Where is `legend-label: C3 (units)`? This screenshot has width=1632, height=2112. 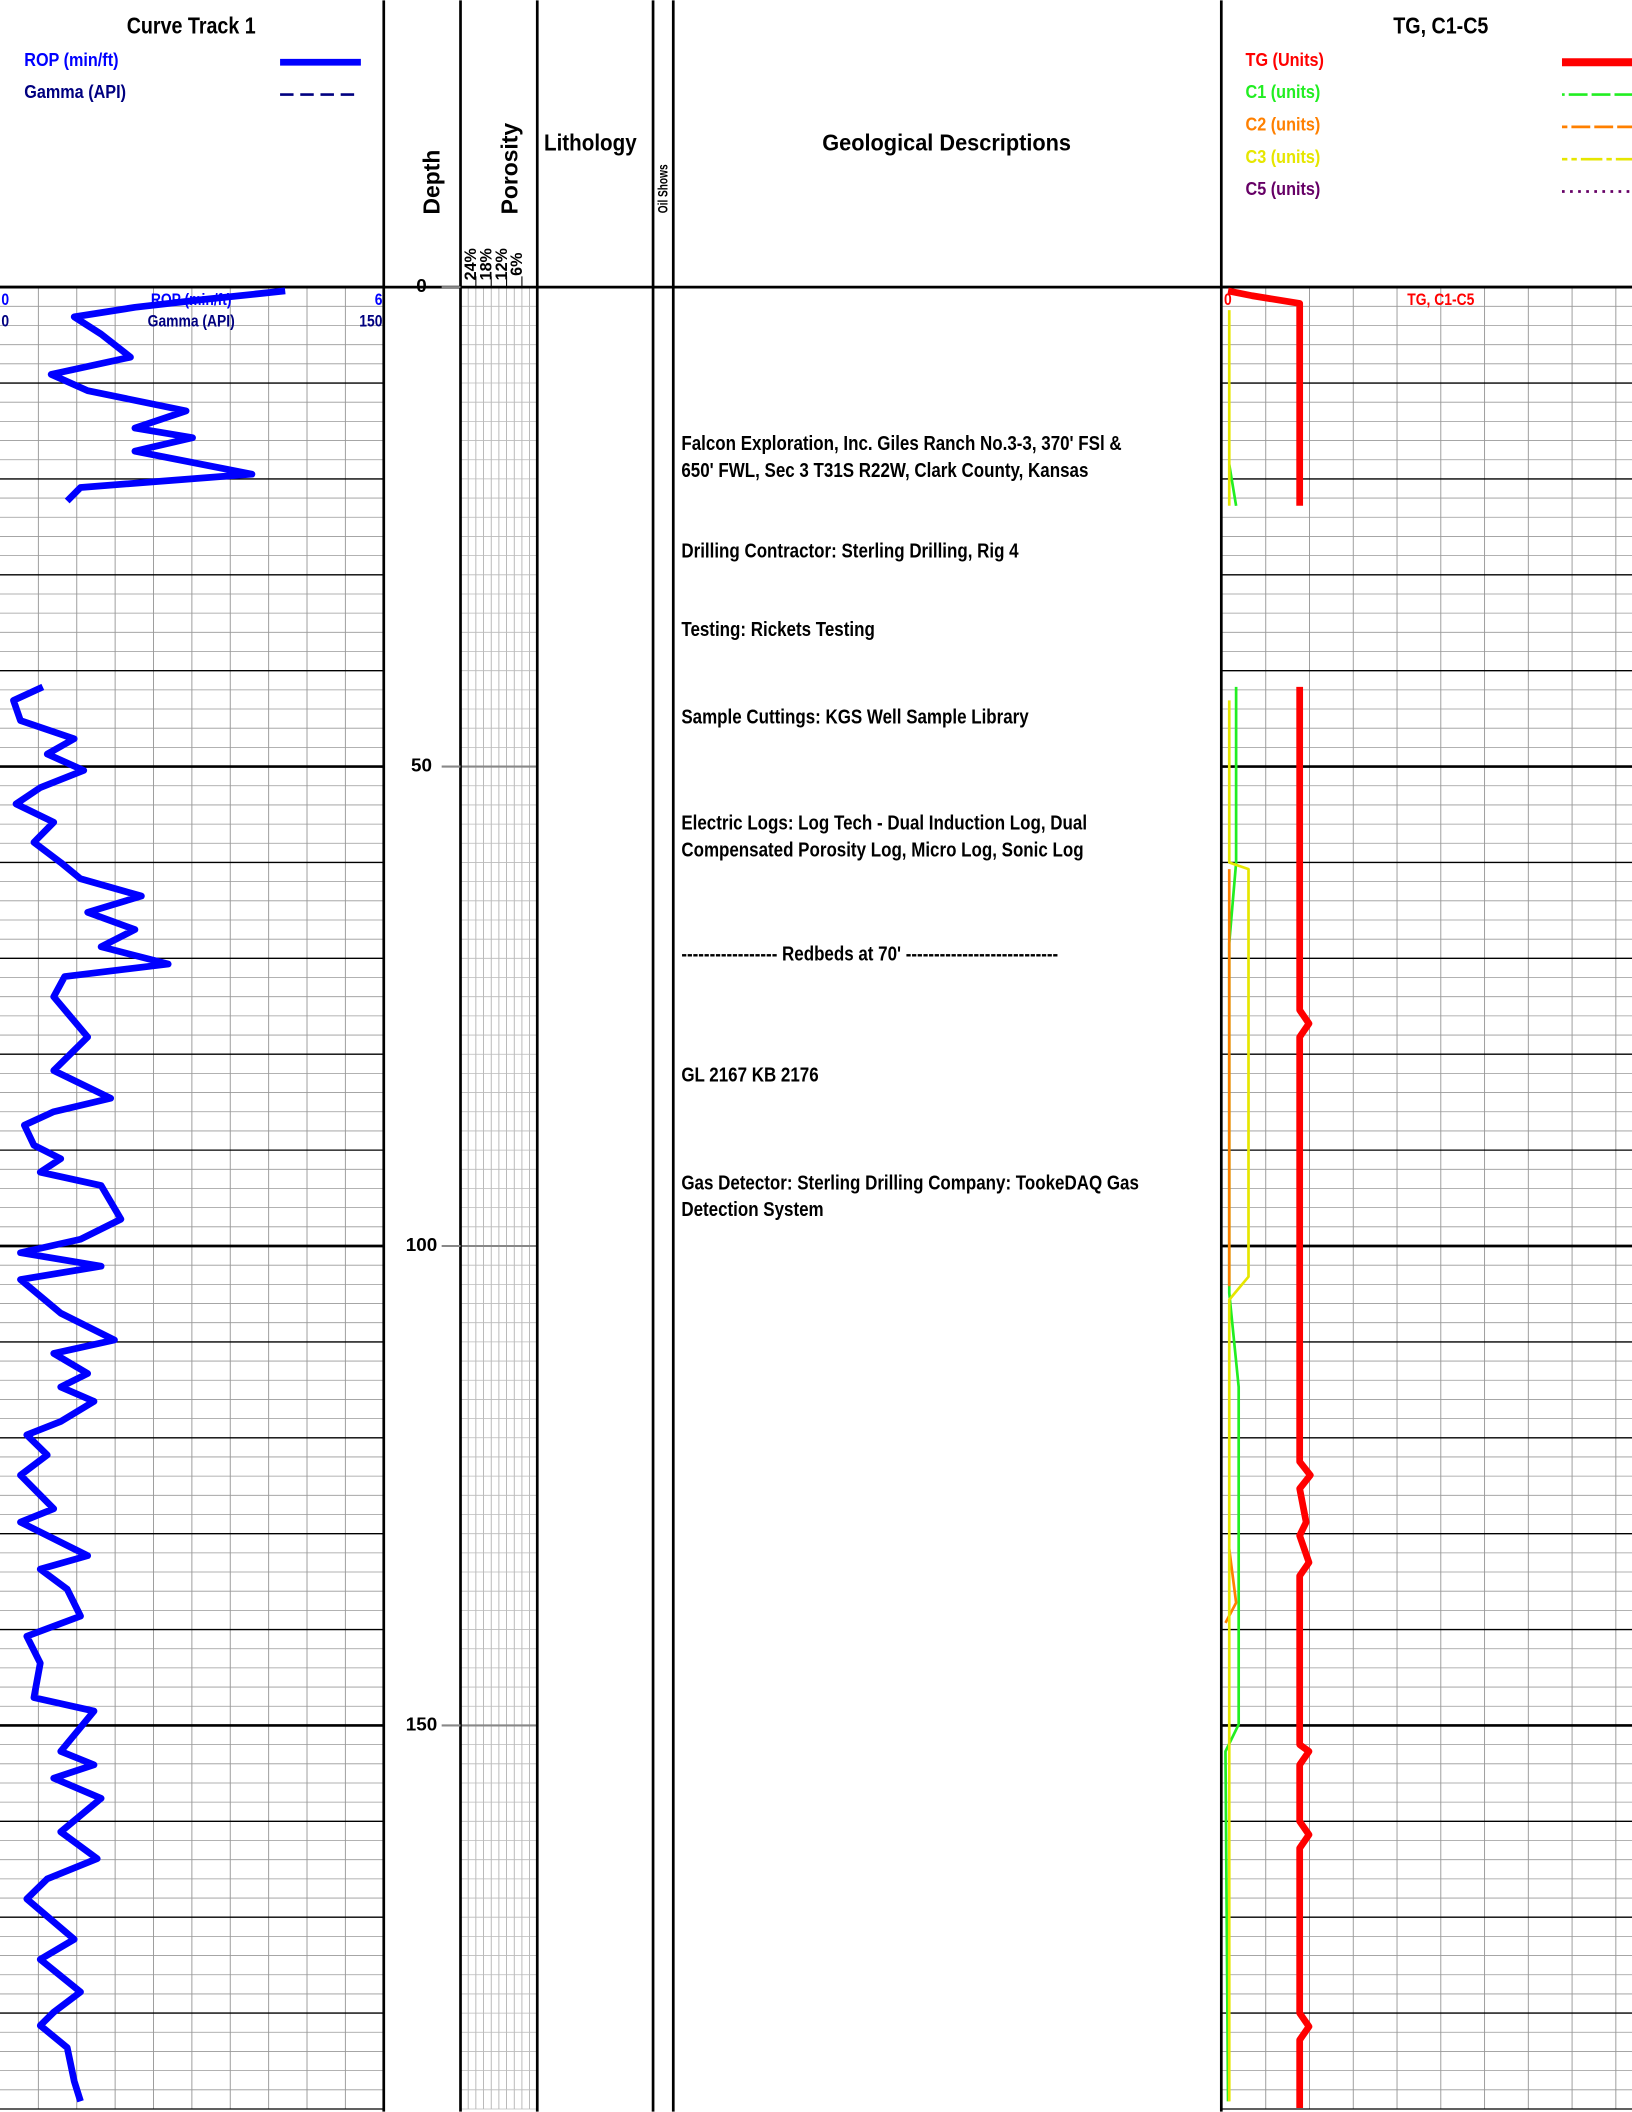
legend-label: C3 (units) is located at coordinates (1283, 156).